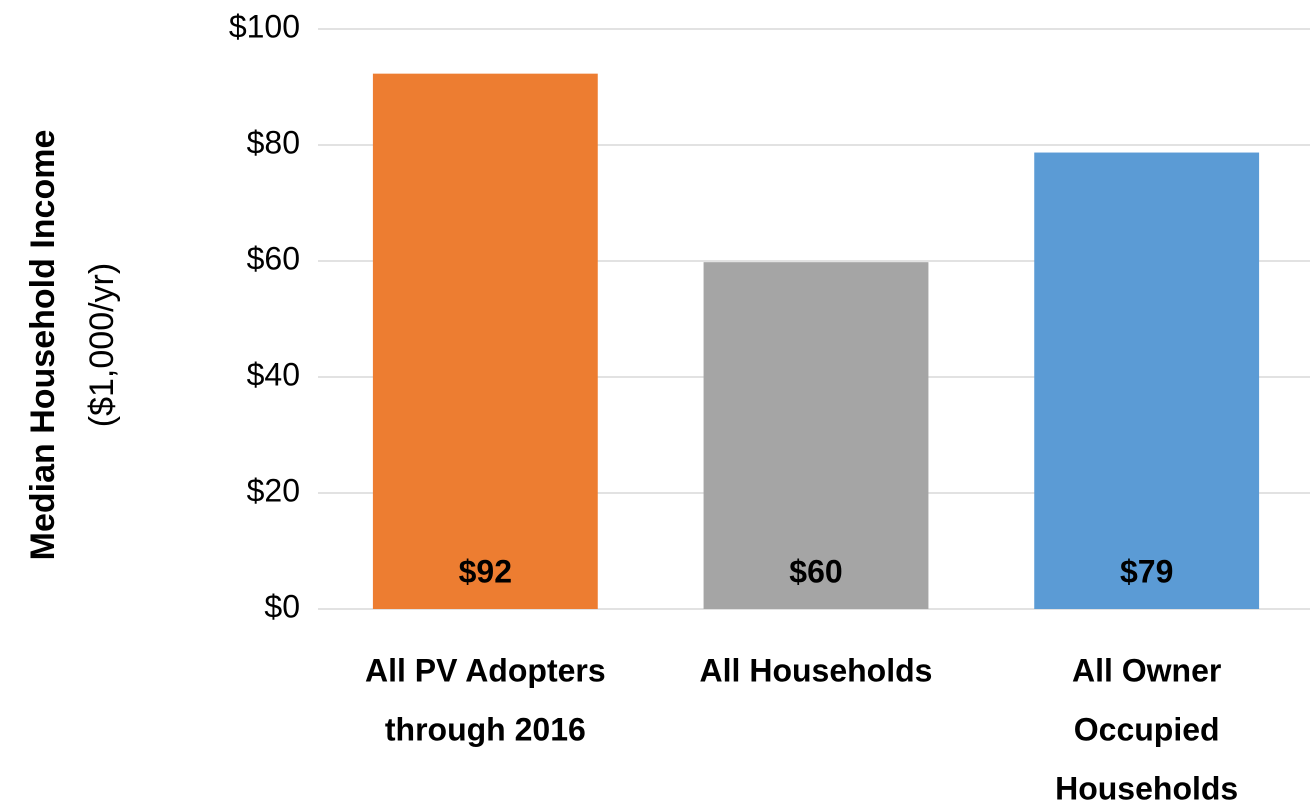 Image resolution: width=1310 pixels, height=807 pixels. Describe the element at coordinates (102, 345) in the screenshot. I see `y-axis-subtitle: ($1,000/yr)` at that location.